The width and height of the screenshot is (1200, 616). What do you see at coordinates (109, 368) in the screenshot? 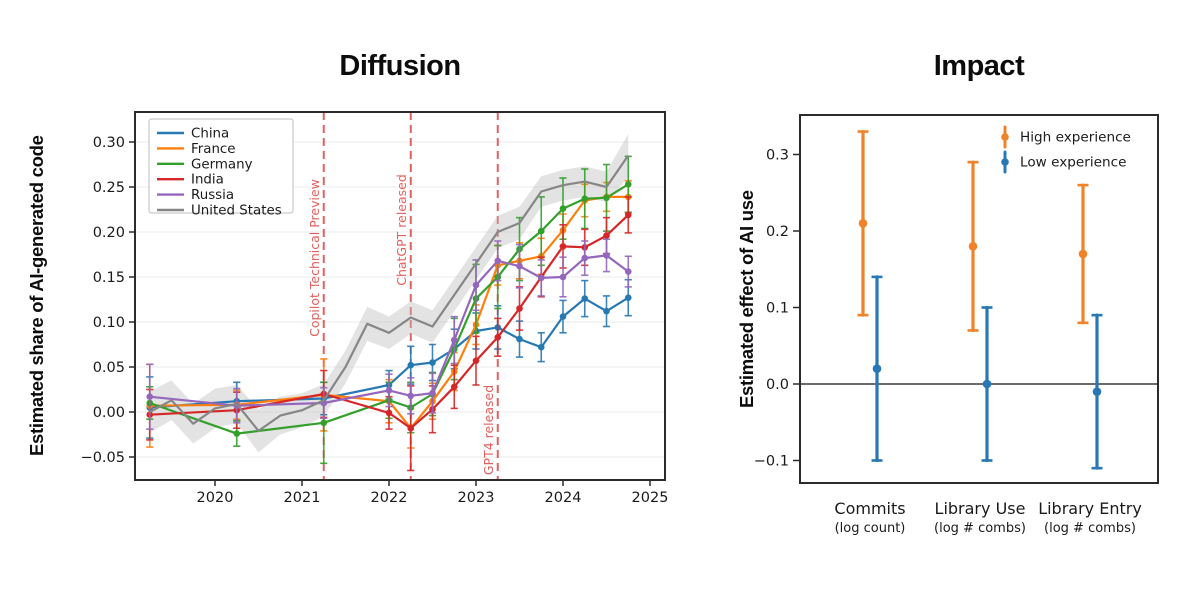
I see `y-tick-label: 0.05` at bounding box center [109, 368].